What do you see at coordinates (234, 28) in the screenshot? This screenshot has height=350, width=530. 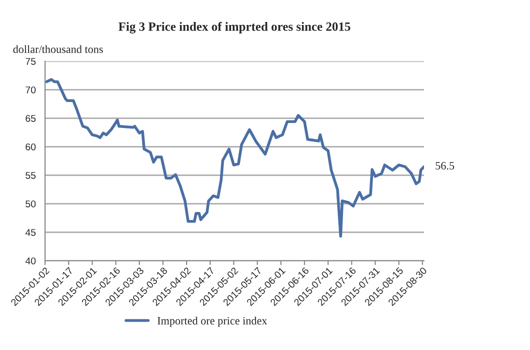 I see `chart-title: Fig 3 Price index of imprted ores since 2015` at bounding box center [234, 28].